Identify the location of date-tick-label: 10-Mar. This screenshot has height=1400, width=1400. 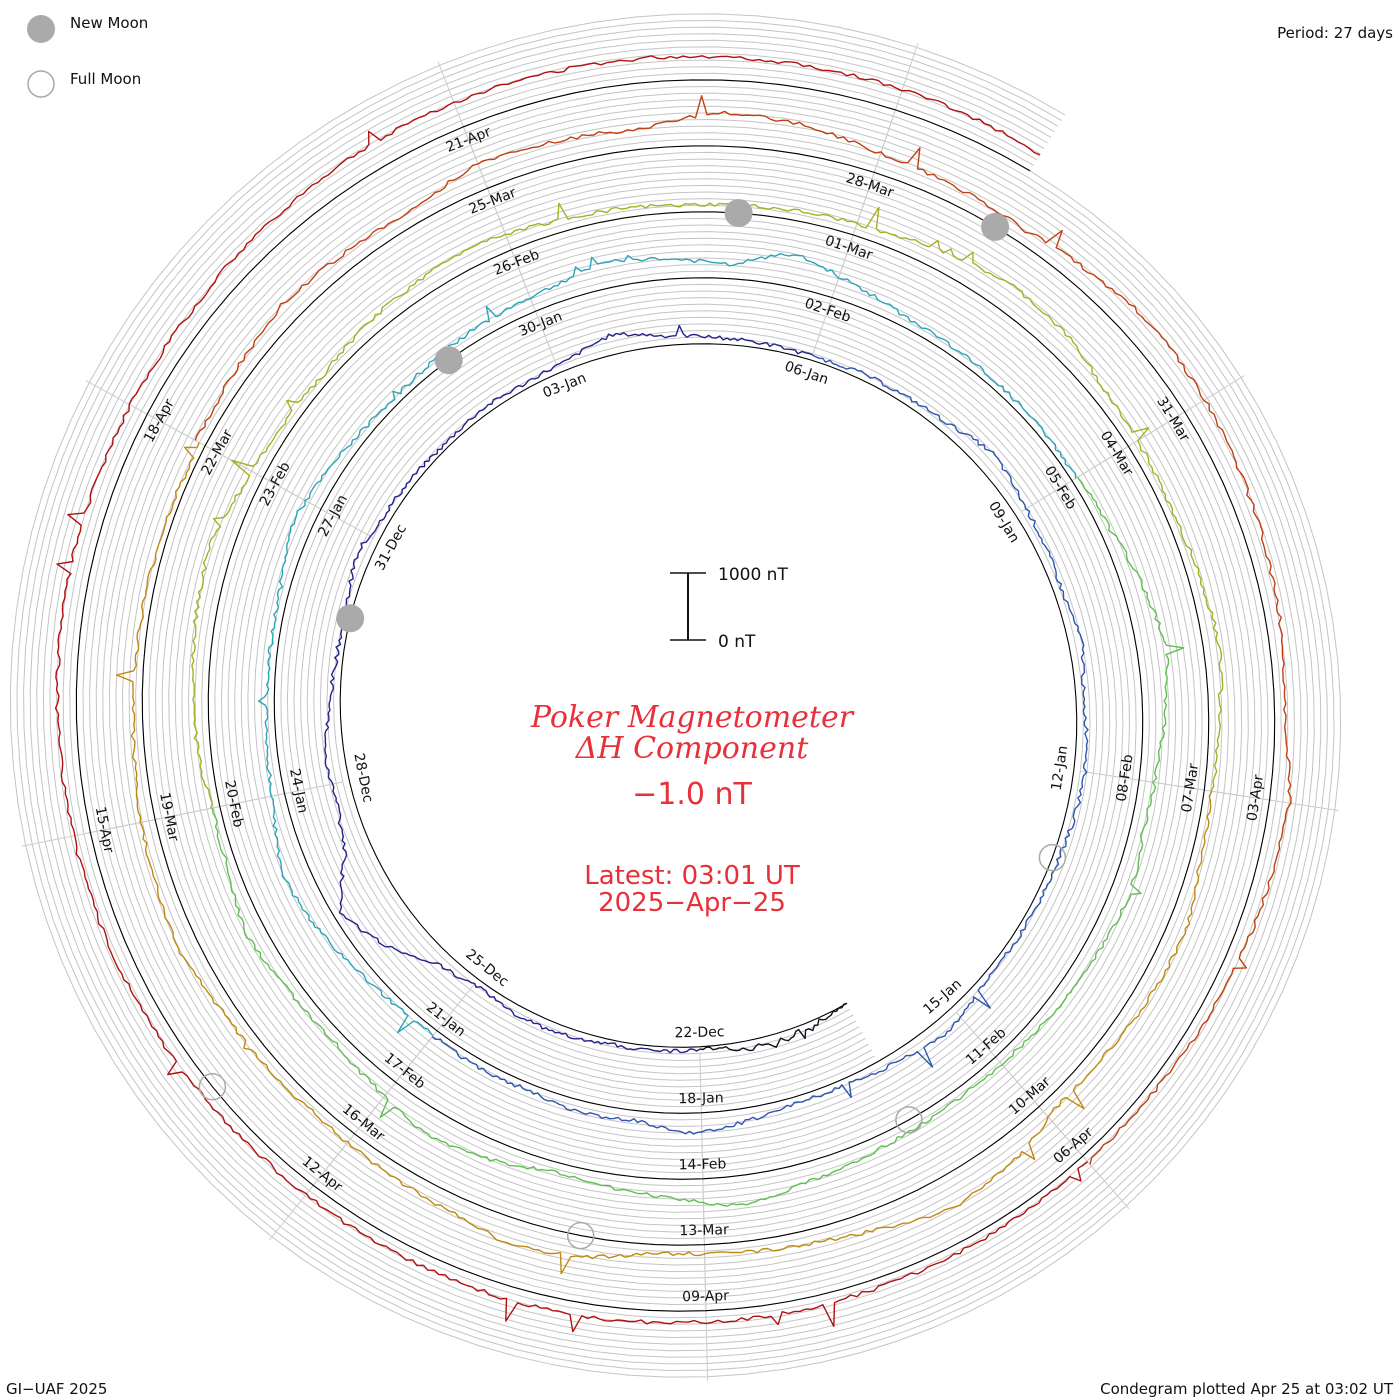
(1030, 1096).